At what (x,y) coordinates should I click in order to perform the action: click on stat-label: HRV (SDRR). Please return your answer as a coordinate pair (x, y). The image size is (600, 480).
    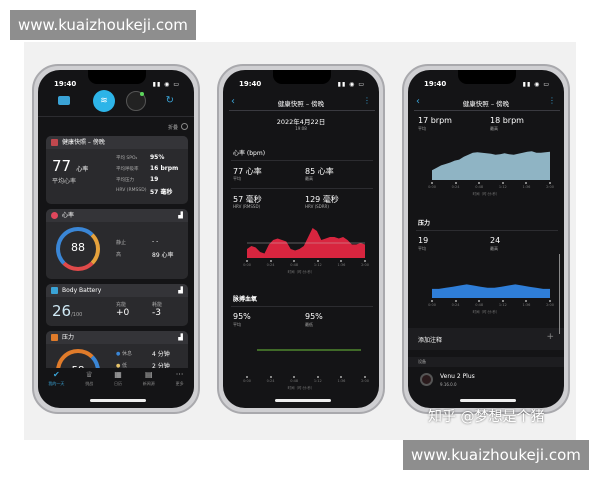
    Looking at the image, I should click on (317, 206).